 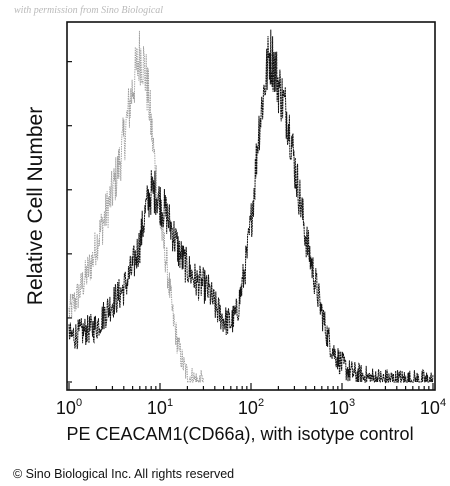 I want to click on x-tick-label-exponent: 4, so click(x=443, y=403).